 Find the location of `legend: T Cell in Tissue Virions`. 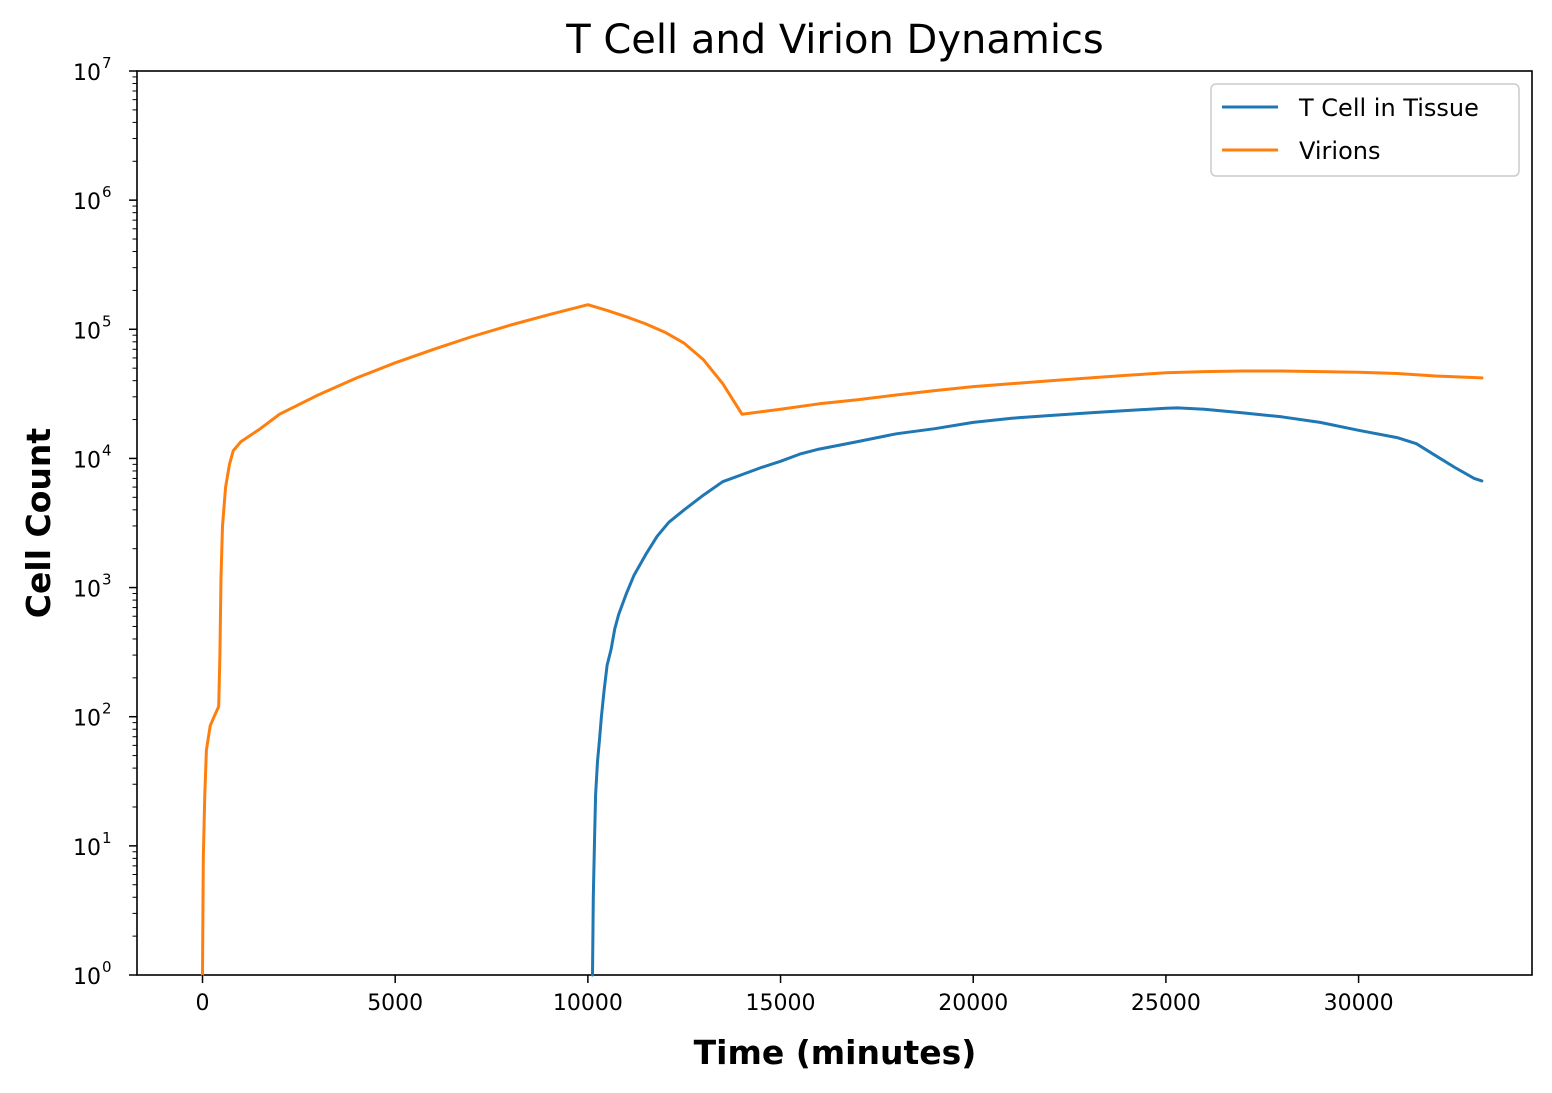

legend: T Cell in Tissue Virions is located at coordinates (1365, 130).